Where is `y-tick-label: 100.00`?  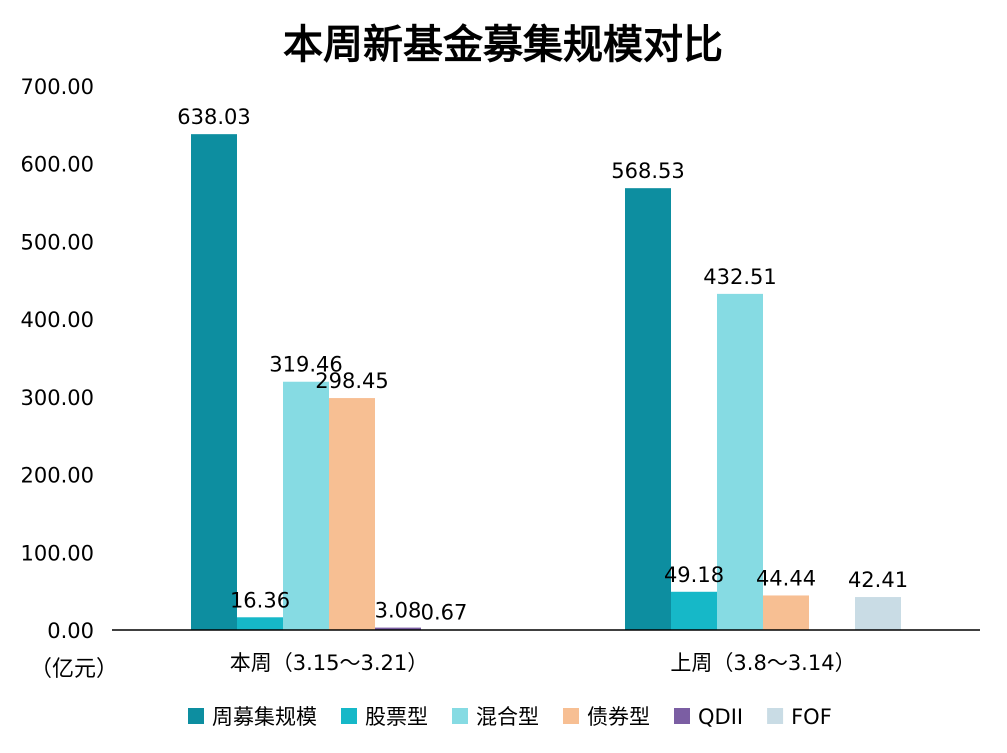 y-tick-label: 100.00 is located at coordinates (57, 553).